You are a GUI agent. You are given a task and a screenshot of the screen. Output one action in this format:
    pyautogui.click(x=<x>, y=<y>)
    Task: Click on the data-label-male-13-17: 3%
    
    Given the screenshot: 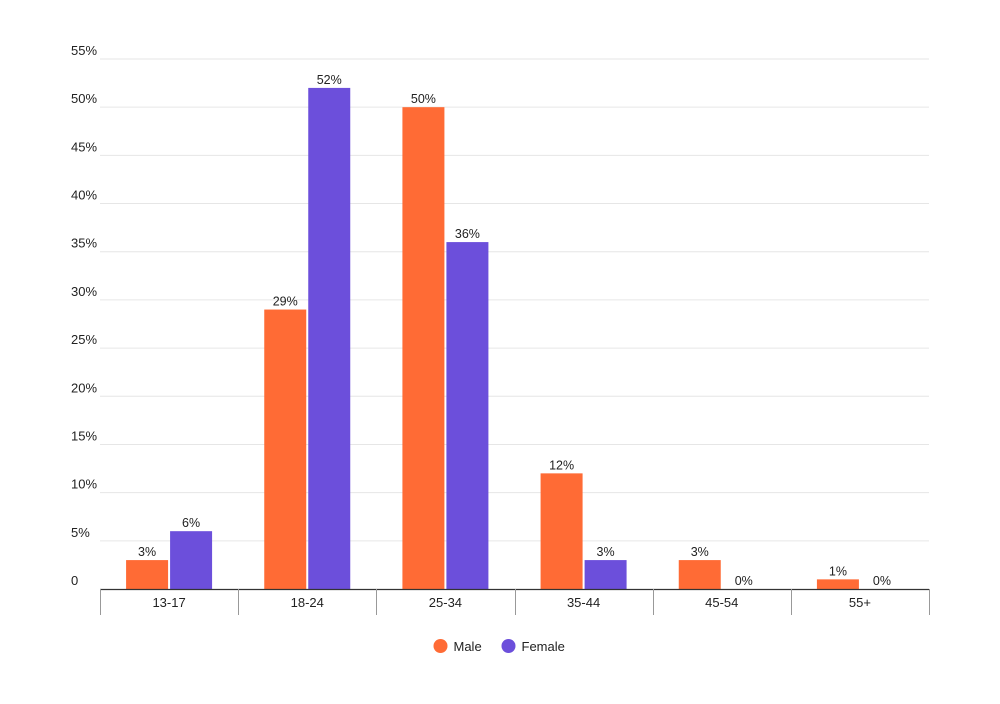 What is the action you would take?
    pyautogui.click(x=147, y=552)
    